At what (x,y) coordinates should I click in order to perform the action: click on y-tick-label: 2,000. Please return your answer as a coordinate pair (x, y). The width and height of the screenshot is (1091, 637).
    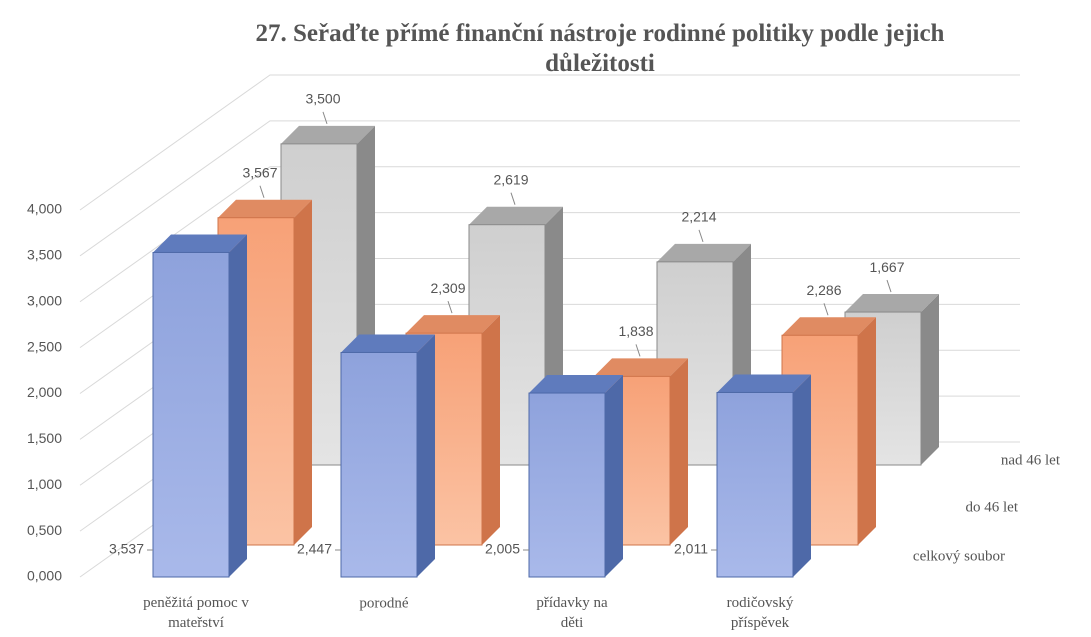
    Looking at the image, I should click on (44, 392).